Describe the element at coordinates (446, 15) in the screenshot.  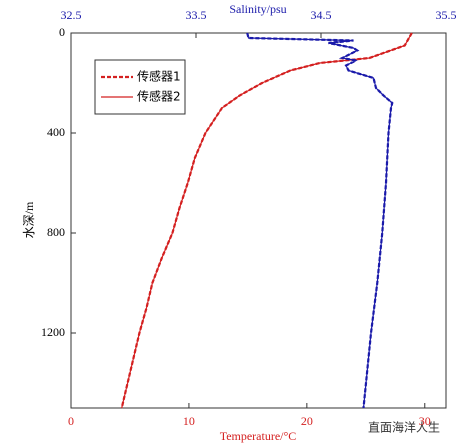
I see `x2-tick-label: 35.5` at that location.